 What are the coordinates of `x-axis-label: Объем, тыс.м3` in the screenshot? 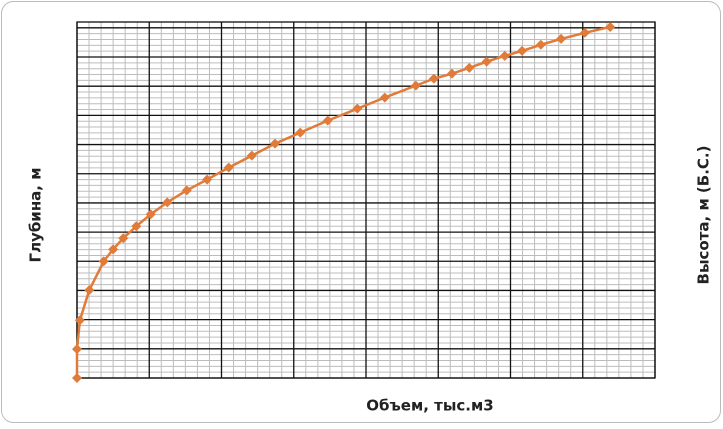 It's located at (429, 406).